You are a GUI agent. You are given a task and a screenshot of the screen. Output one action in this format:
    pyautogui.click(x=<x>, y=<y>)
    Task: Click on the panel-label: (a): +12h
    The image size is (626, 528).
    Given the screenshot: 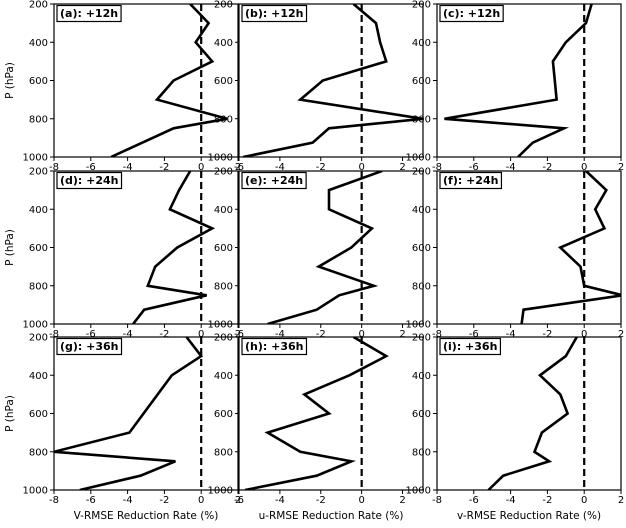 What is the action you would take?
    pyautogui.click(x=89, y=13)
    